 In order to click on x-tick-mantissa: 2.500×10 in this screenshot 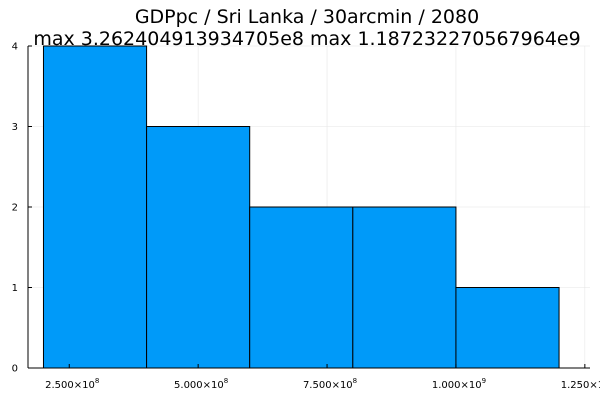, I will do `click(70, 385)`.